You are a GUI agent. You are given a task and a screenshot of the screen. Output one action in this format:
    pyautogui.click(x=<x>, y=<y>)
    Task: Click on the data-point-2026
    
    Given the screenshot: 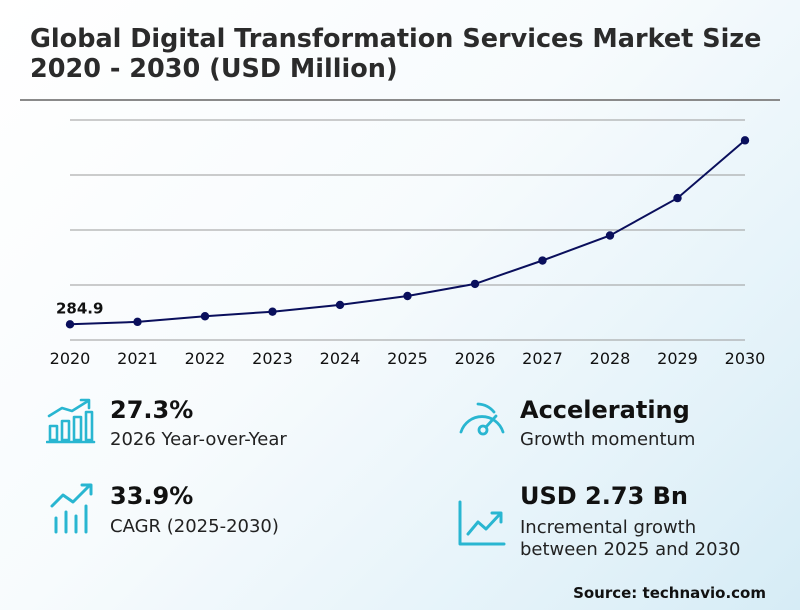 What is the action you would take?
    pyautogui.click(x=475, y=284)
    